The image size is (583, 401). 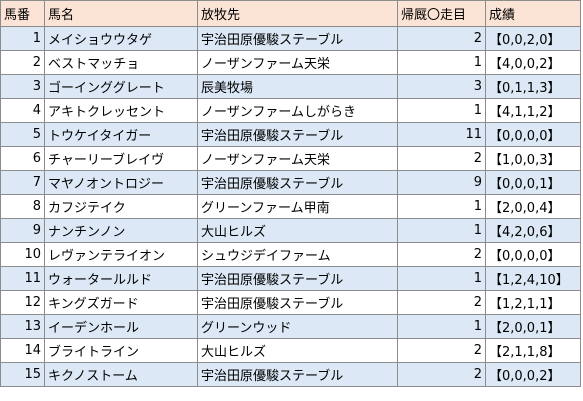 I want to click on cell-number: 5, so click(x=22, y=134).